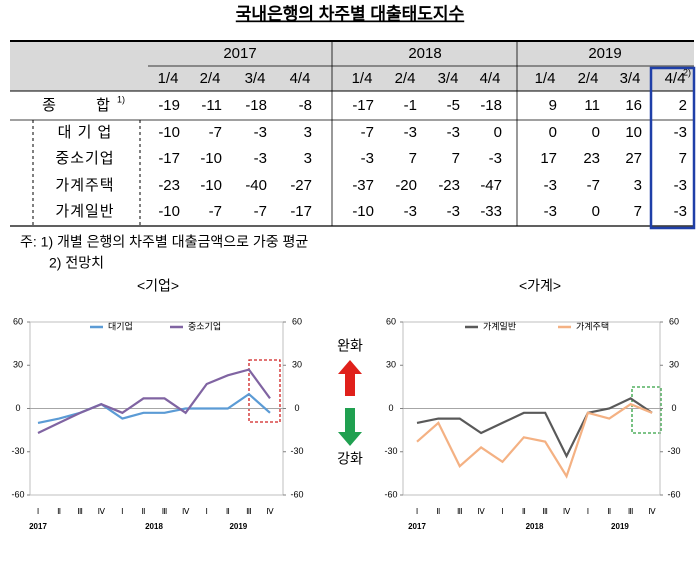 This screenshot has height=564, width=700. Describe the element at coordinates (406, 185) in the screenshot. I see `table-cell: -20` at that location.